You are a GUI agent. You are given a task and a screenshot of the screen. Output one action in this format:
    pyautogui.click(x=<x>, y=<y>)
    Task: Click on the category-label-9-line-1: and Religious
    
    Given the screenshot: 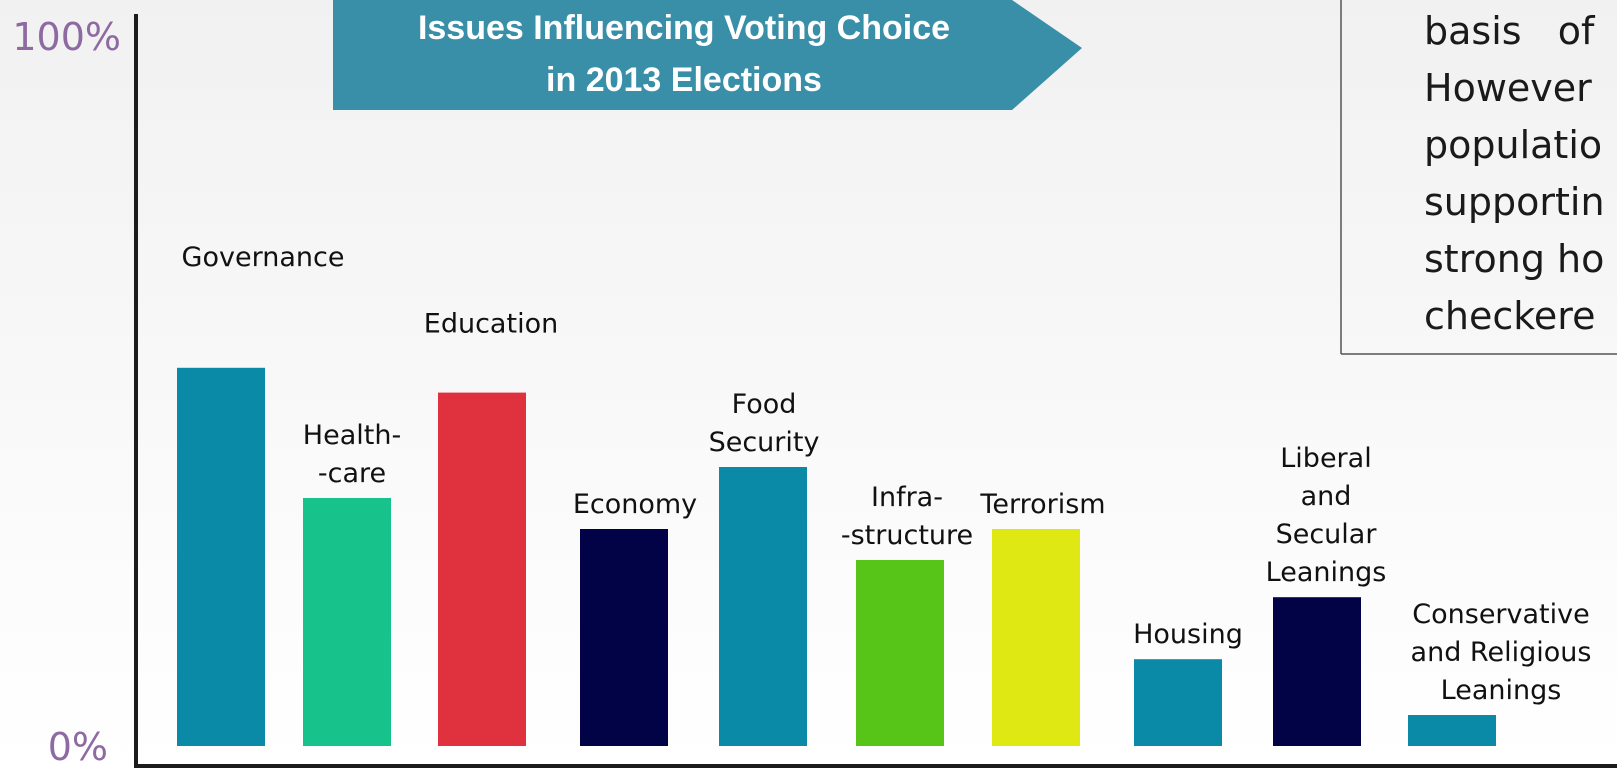 What is the action you would take?
    pyautogui.click(x=1501, y=652)
    